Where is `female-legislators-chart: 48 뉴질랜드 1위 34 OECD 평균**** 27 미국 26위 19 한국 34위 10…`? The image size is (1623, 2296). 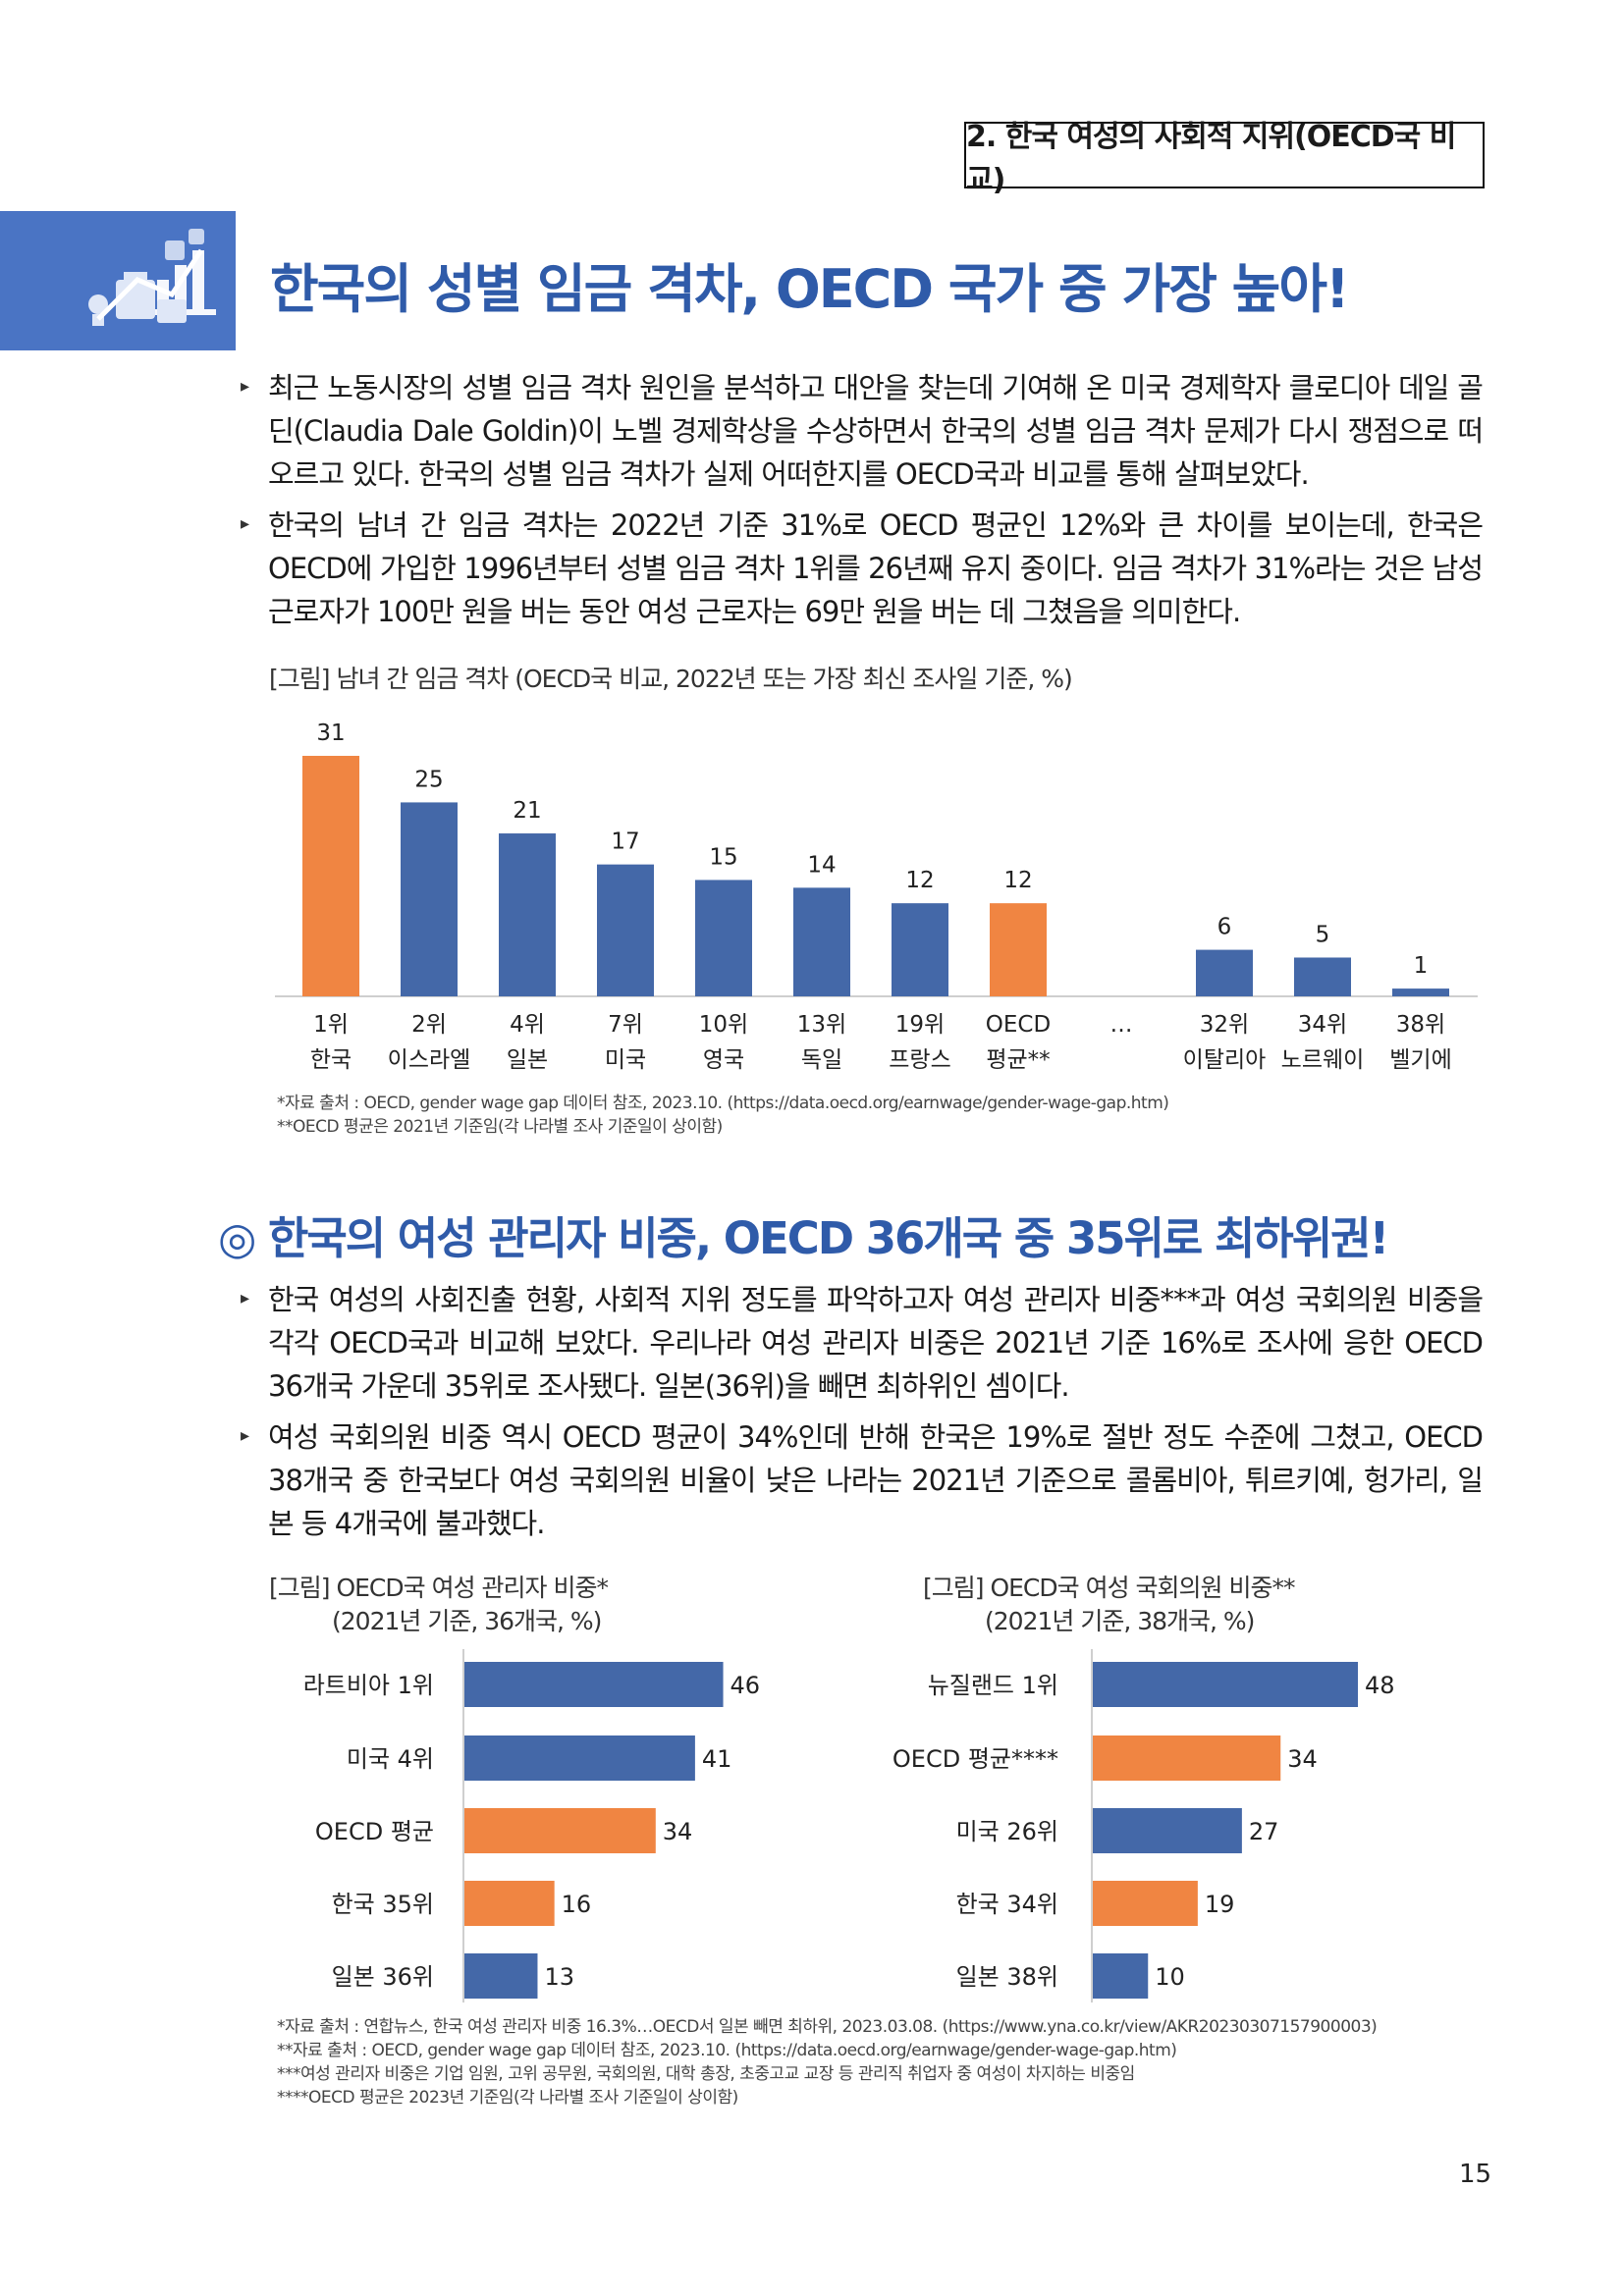
female-legislators-chart: 48 뉴질랜드 1위 34 OECD 평균**** 27 미국 26위 19 한국 34위 10… is located at coordinates (1144, 1826).